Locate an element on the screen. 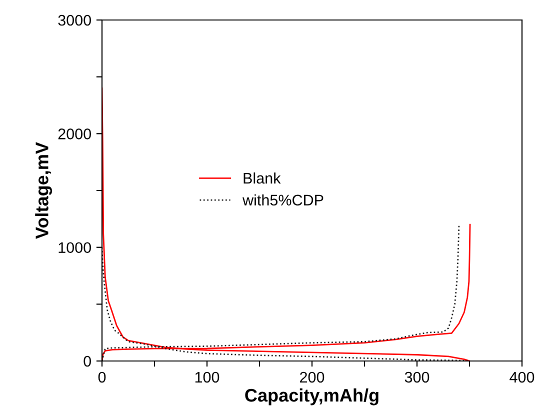 This screenshot has height=419, width=538. y-tick-label: 2000 is located at coordinates (74, 134).